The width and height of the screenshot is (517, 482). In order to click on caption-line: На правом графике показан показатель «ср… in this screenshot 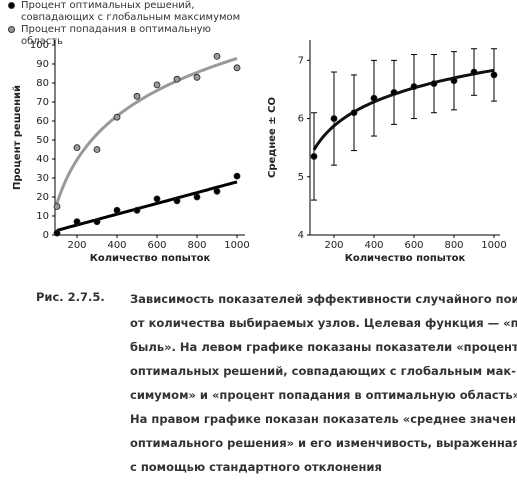, I will do `click(323, 419)`.